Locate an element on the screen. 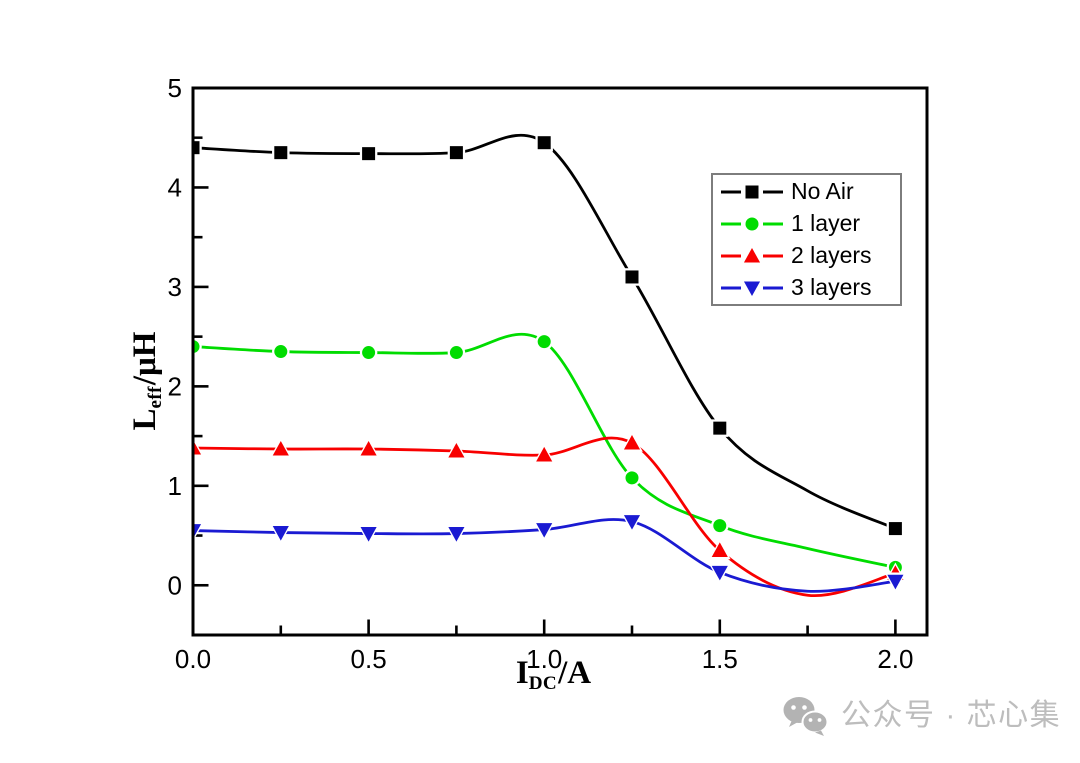 The image size is (1080, 763). legend-item-1-layer: 1 layer is located at coordinates (810, 224).